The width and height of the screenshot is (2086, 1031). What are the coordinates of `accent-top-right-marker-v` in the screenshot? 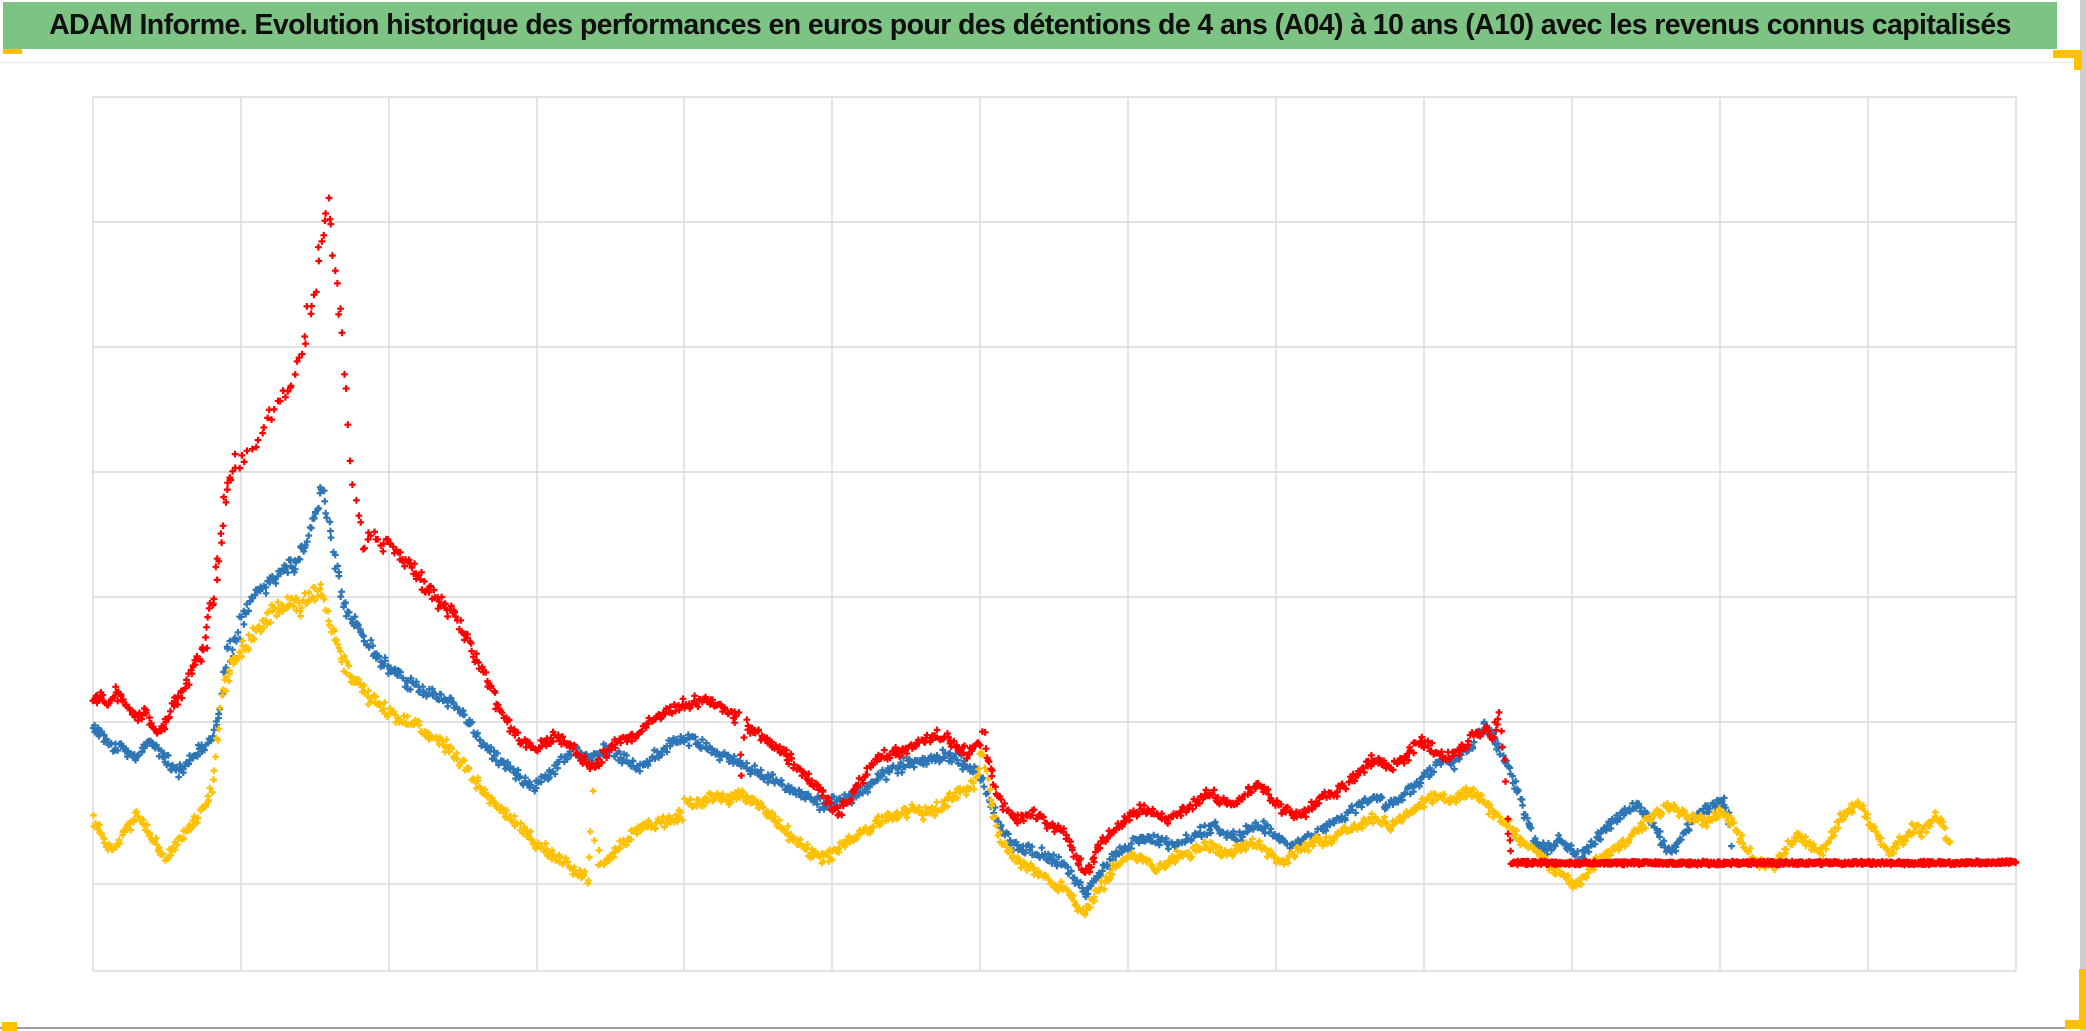 It's located at (2078, 60).